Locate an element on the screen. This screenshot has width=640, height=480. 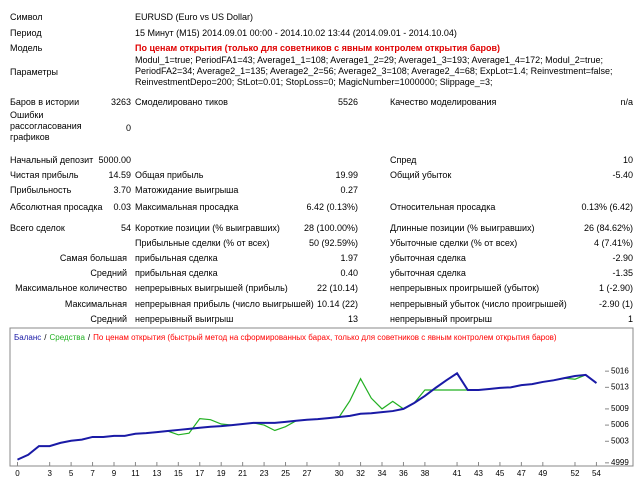
value: 3263 is located at coordinates (120, 102).